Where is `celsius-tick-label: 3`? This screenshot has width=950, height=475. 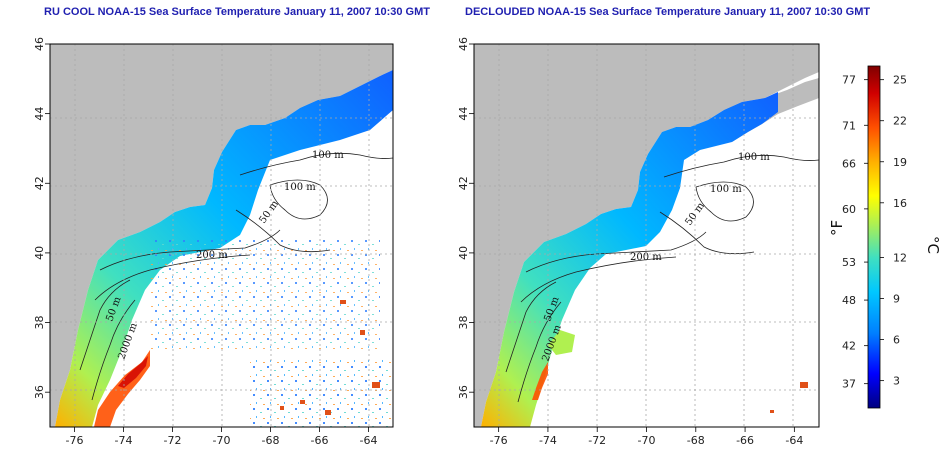 celsius-tick-label: 3 is located at coordinates (896, 381).